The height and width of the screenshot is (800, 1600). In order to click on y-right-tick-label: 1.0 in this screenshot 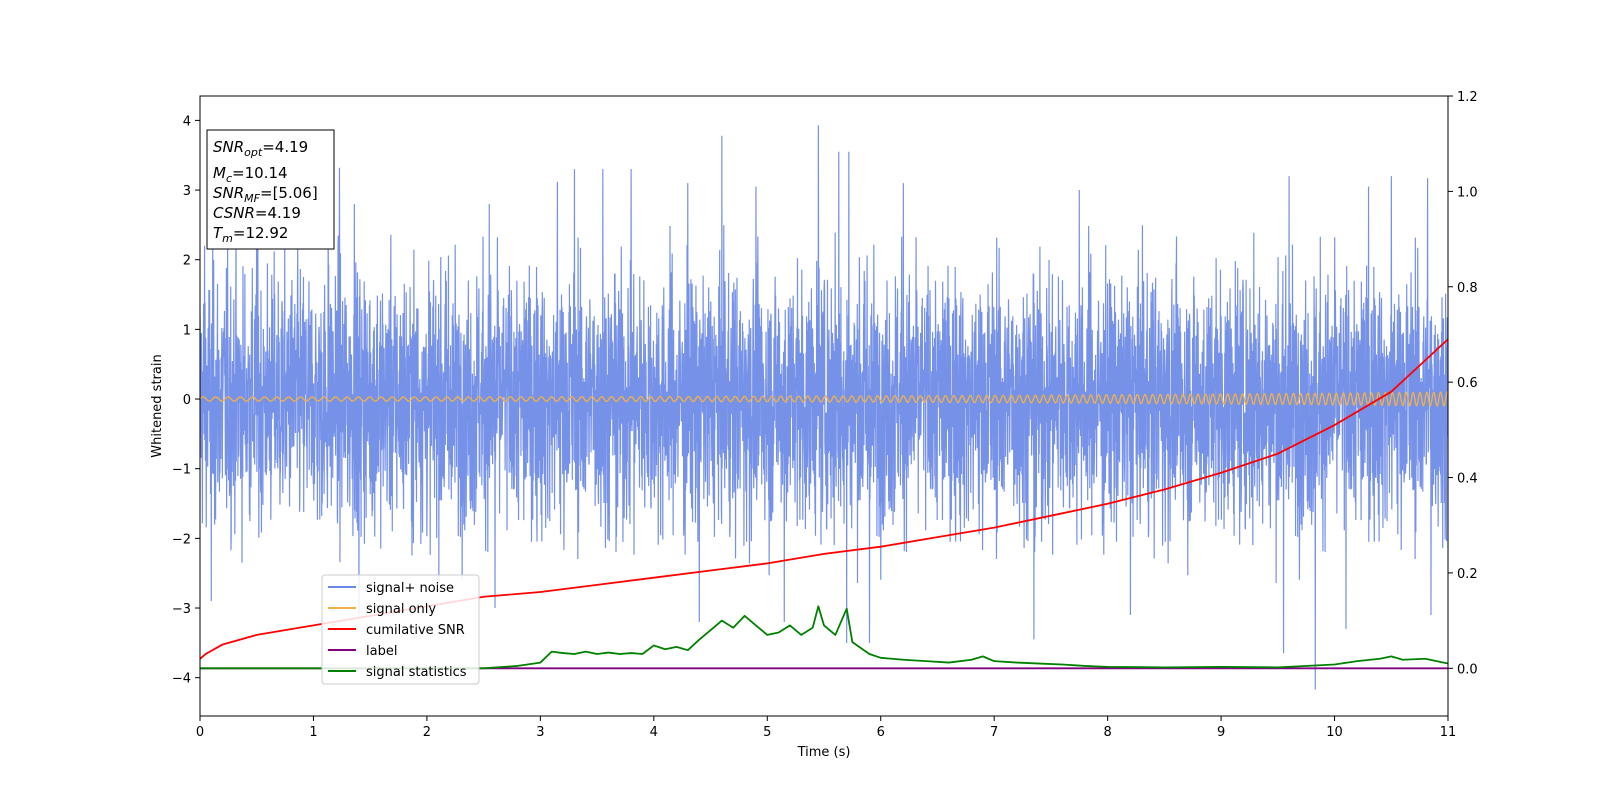, I will do `click(1467, 192)`.